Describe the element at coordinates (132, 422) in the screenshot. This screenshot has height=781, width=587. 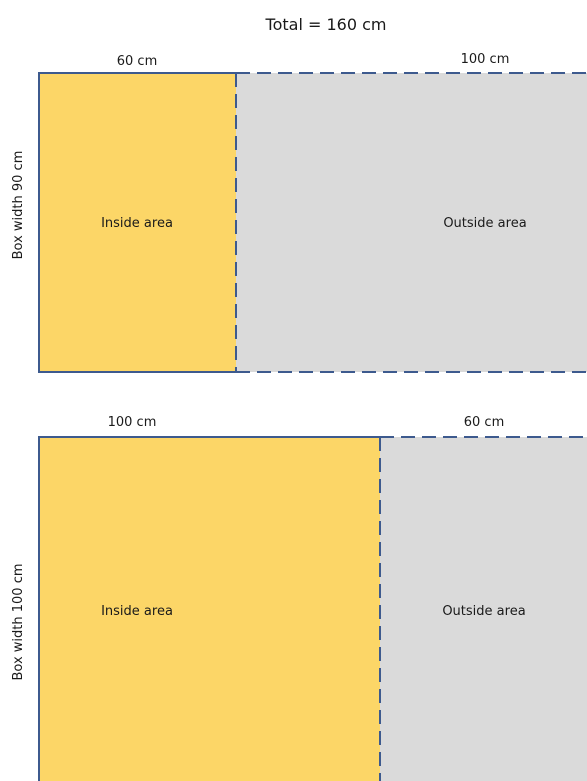
I see `inside-length-label: 100 cm` at that location.